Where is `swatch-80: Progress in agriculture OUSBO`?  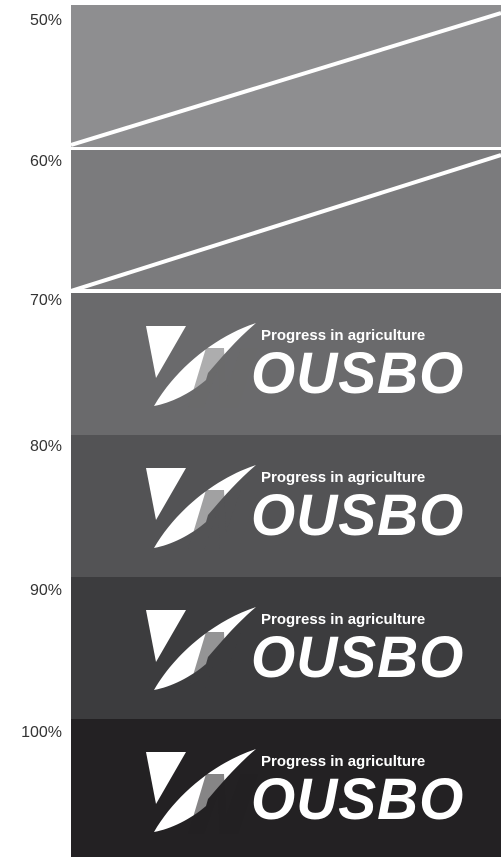
swatch-80: Progress in agriculture OUSBO is located at coordinates (286, 506).